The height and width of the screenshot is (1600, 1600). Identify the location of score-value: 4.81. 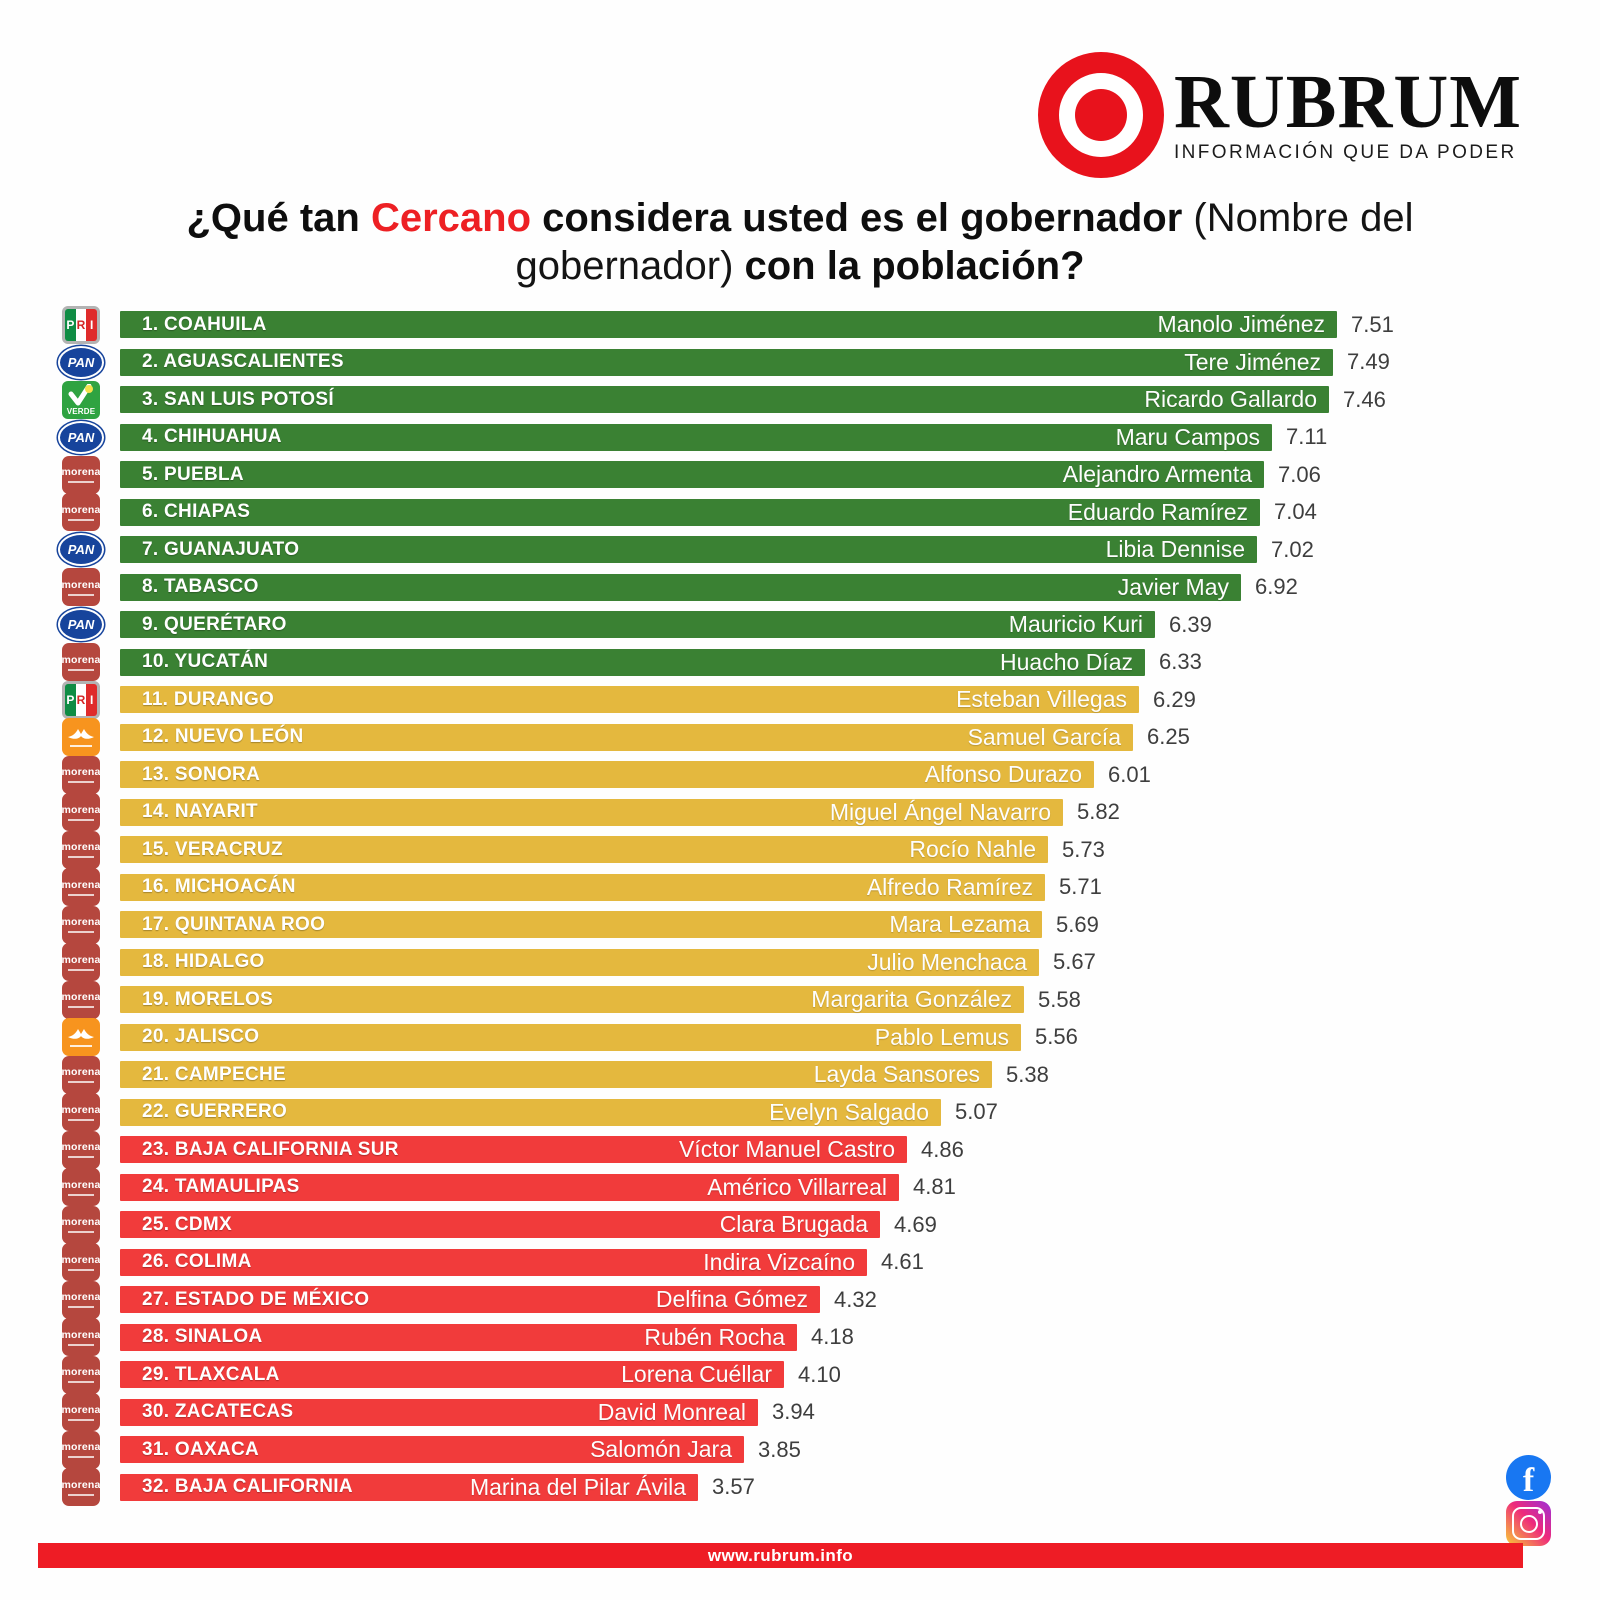
(934, 1187).